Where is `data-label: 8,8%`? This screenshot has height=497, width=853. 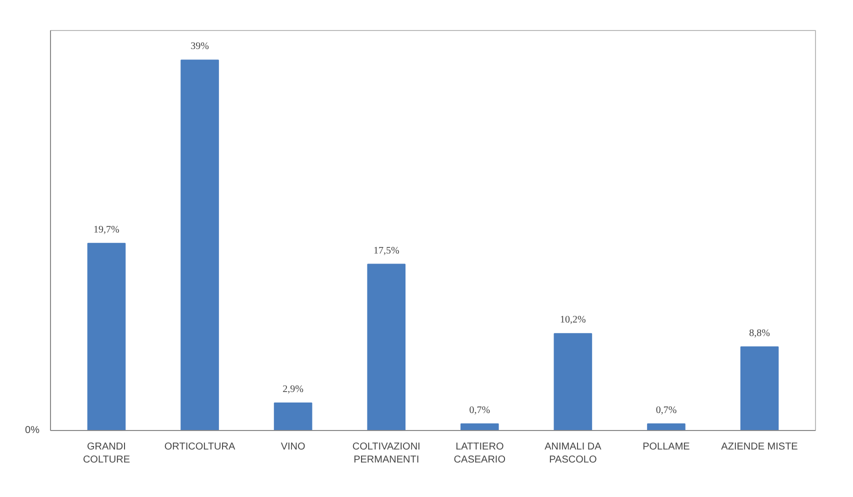
data-label: 8,8% is located at coordinates (759, 333).